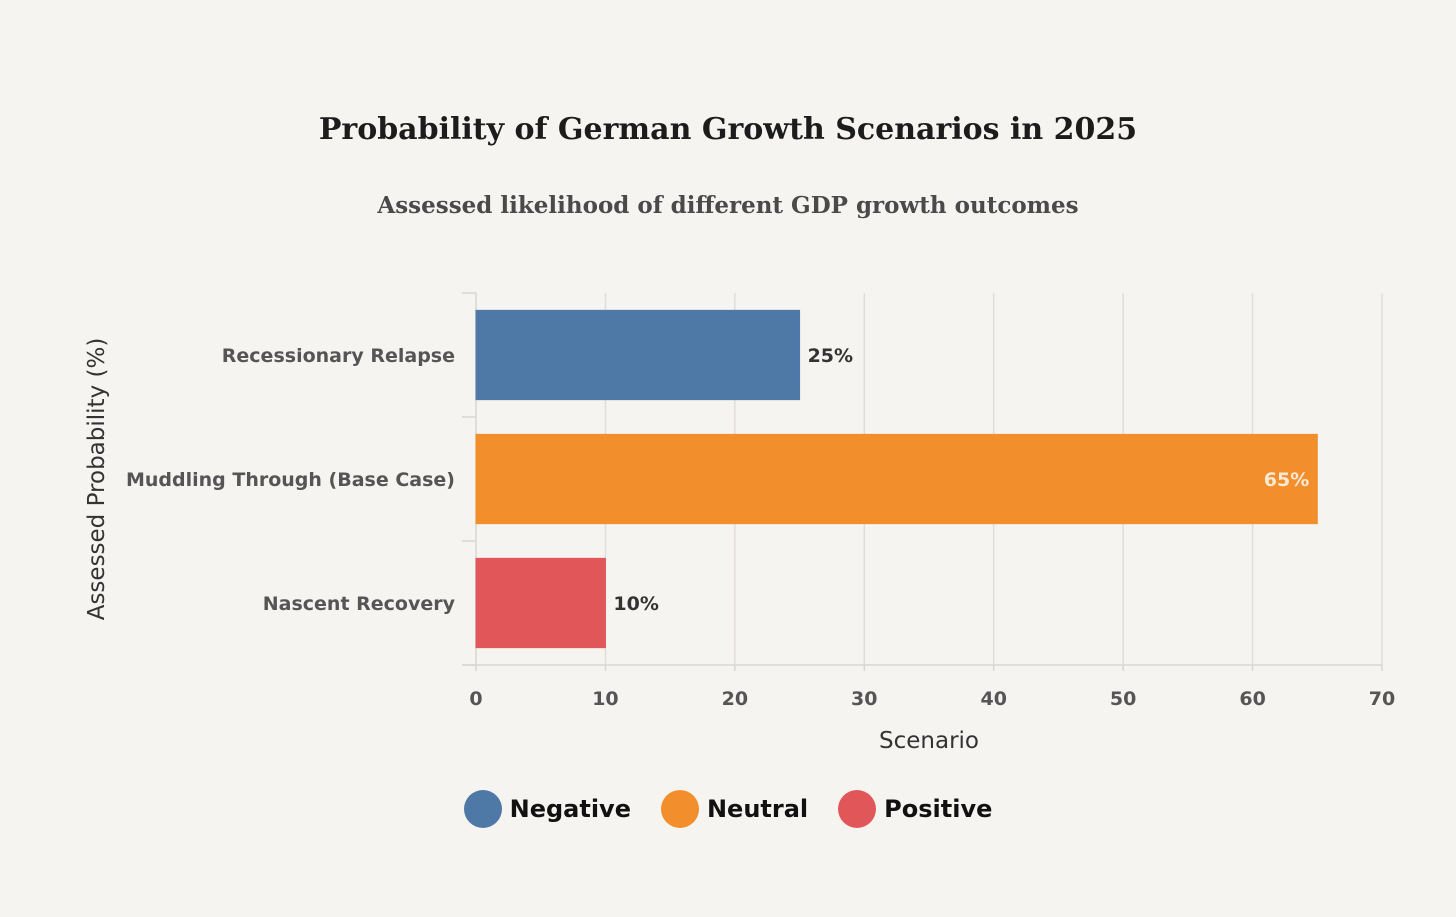 This screenshot has width=1456, height=917. I want to click on y-tick-label-nascent-recovery: Nascent Recovery, so click(359, 604).